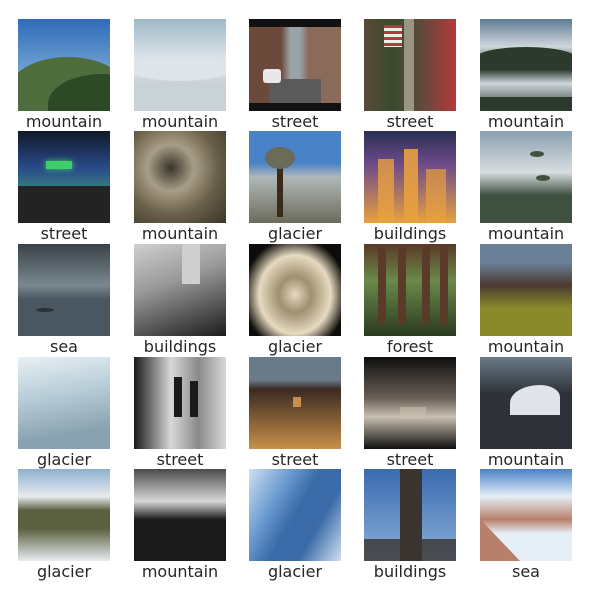  I want to click on image-tile: forest, so click(410, 300).